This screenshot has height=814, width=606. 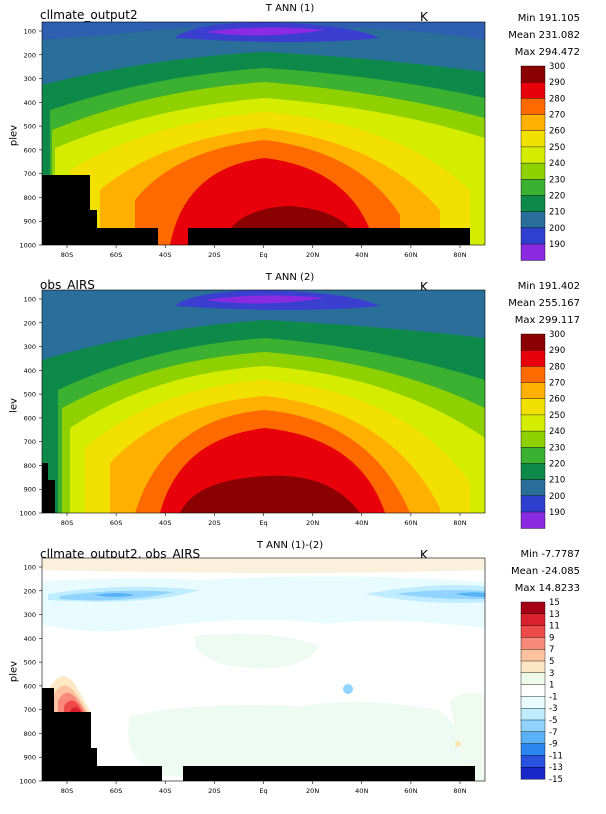 What do you see at coordinates (553, 733) in the screenshot?
I see `colorbar-label: -7` at bounding box center [553, 733].